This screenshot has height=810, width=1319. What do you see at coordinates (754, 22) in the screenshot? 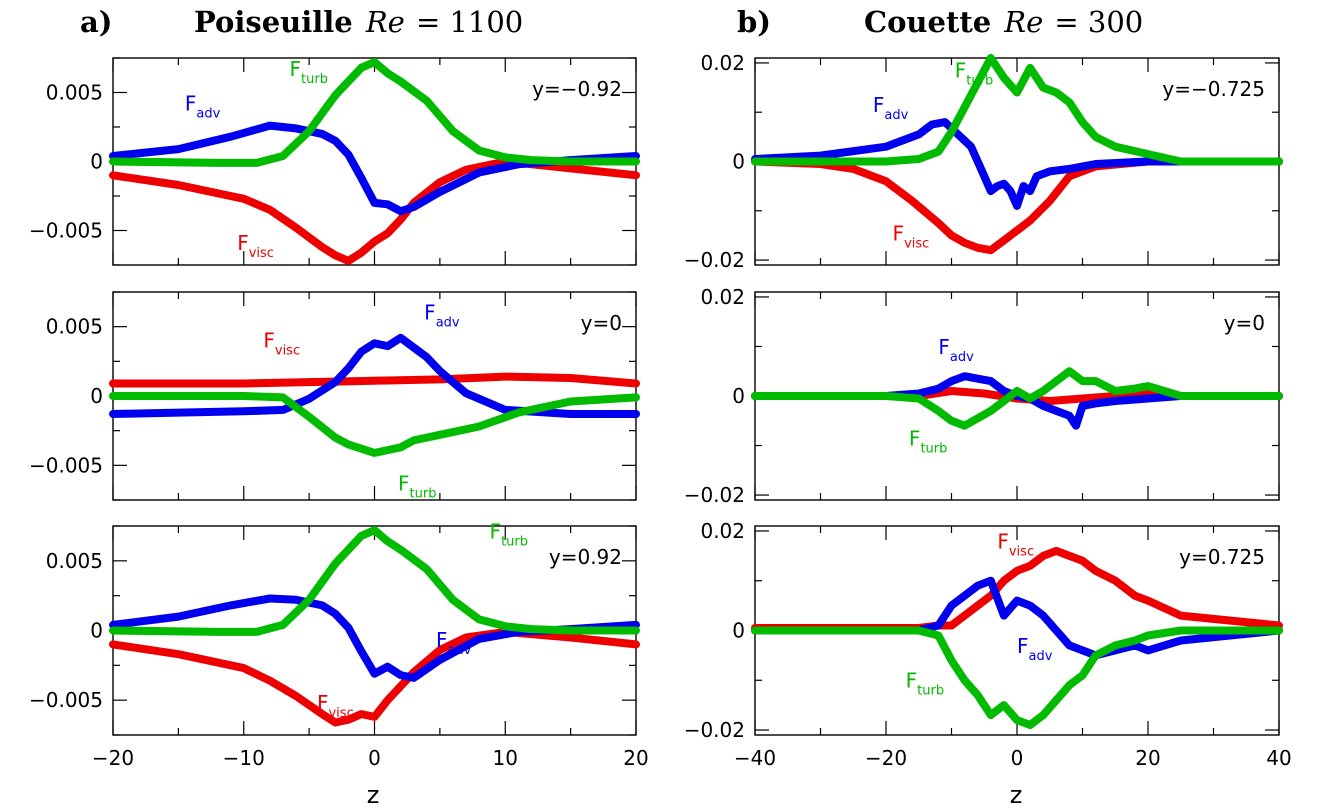
I see `panel-letter-b: b)` at bounding box center [754, 22].